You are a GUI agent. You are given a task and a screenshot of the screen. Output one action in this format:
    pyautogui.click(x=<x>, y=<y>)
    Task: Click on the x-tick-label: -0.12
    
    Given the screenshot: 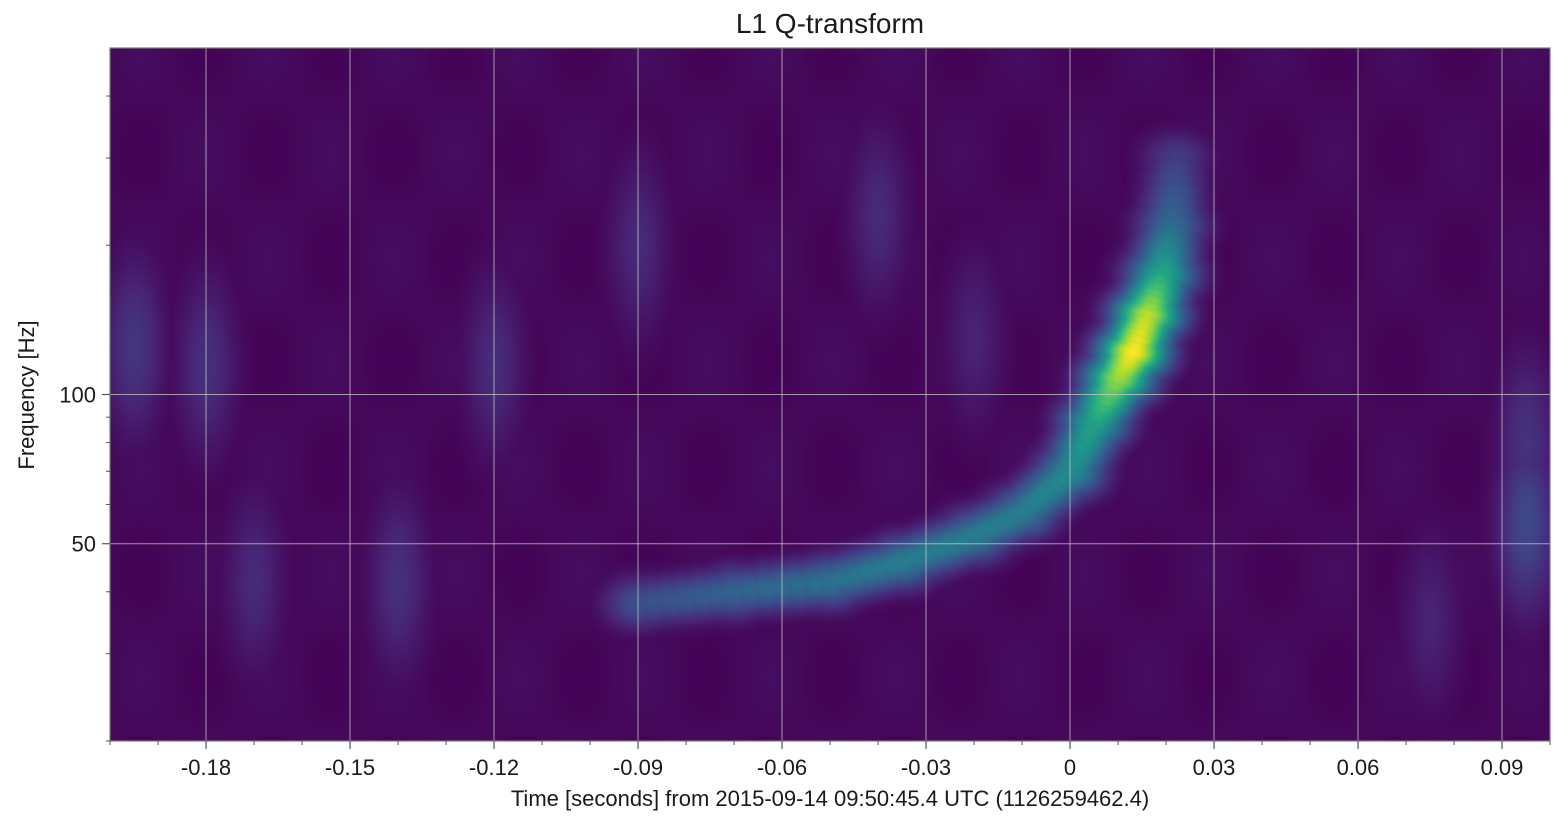 What is the action you would take?
    pyautogui.click(x=494, y=767)
    